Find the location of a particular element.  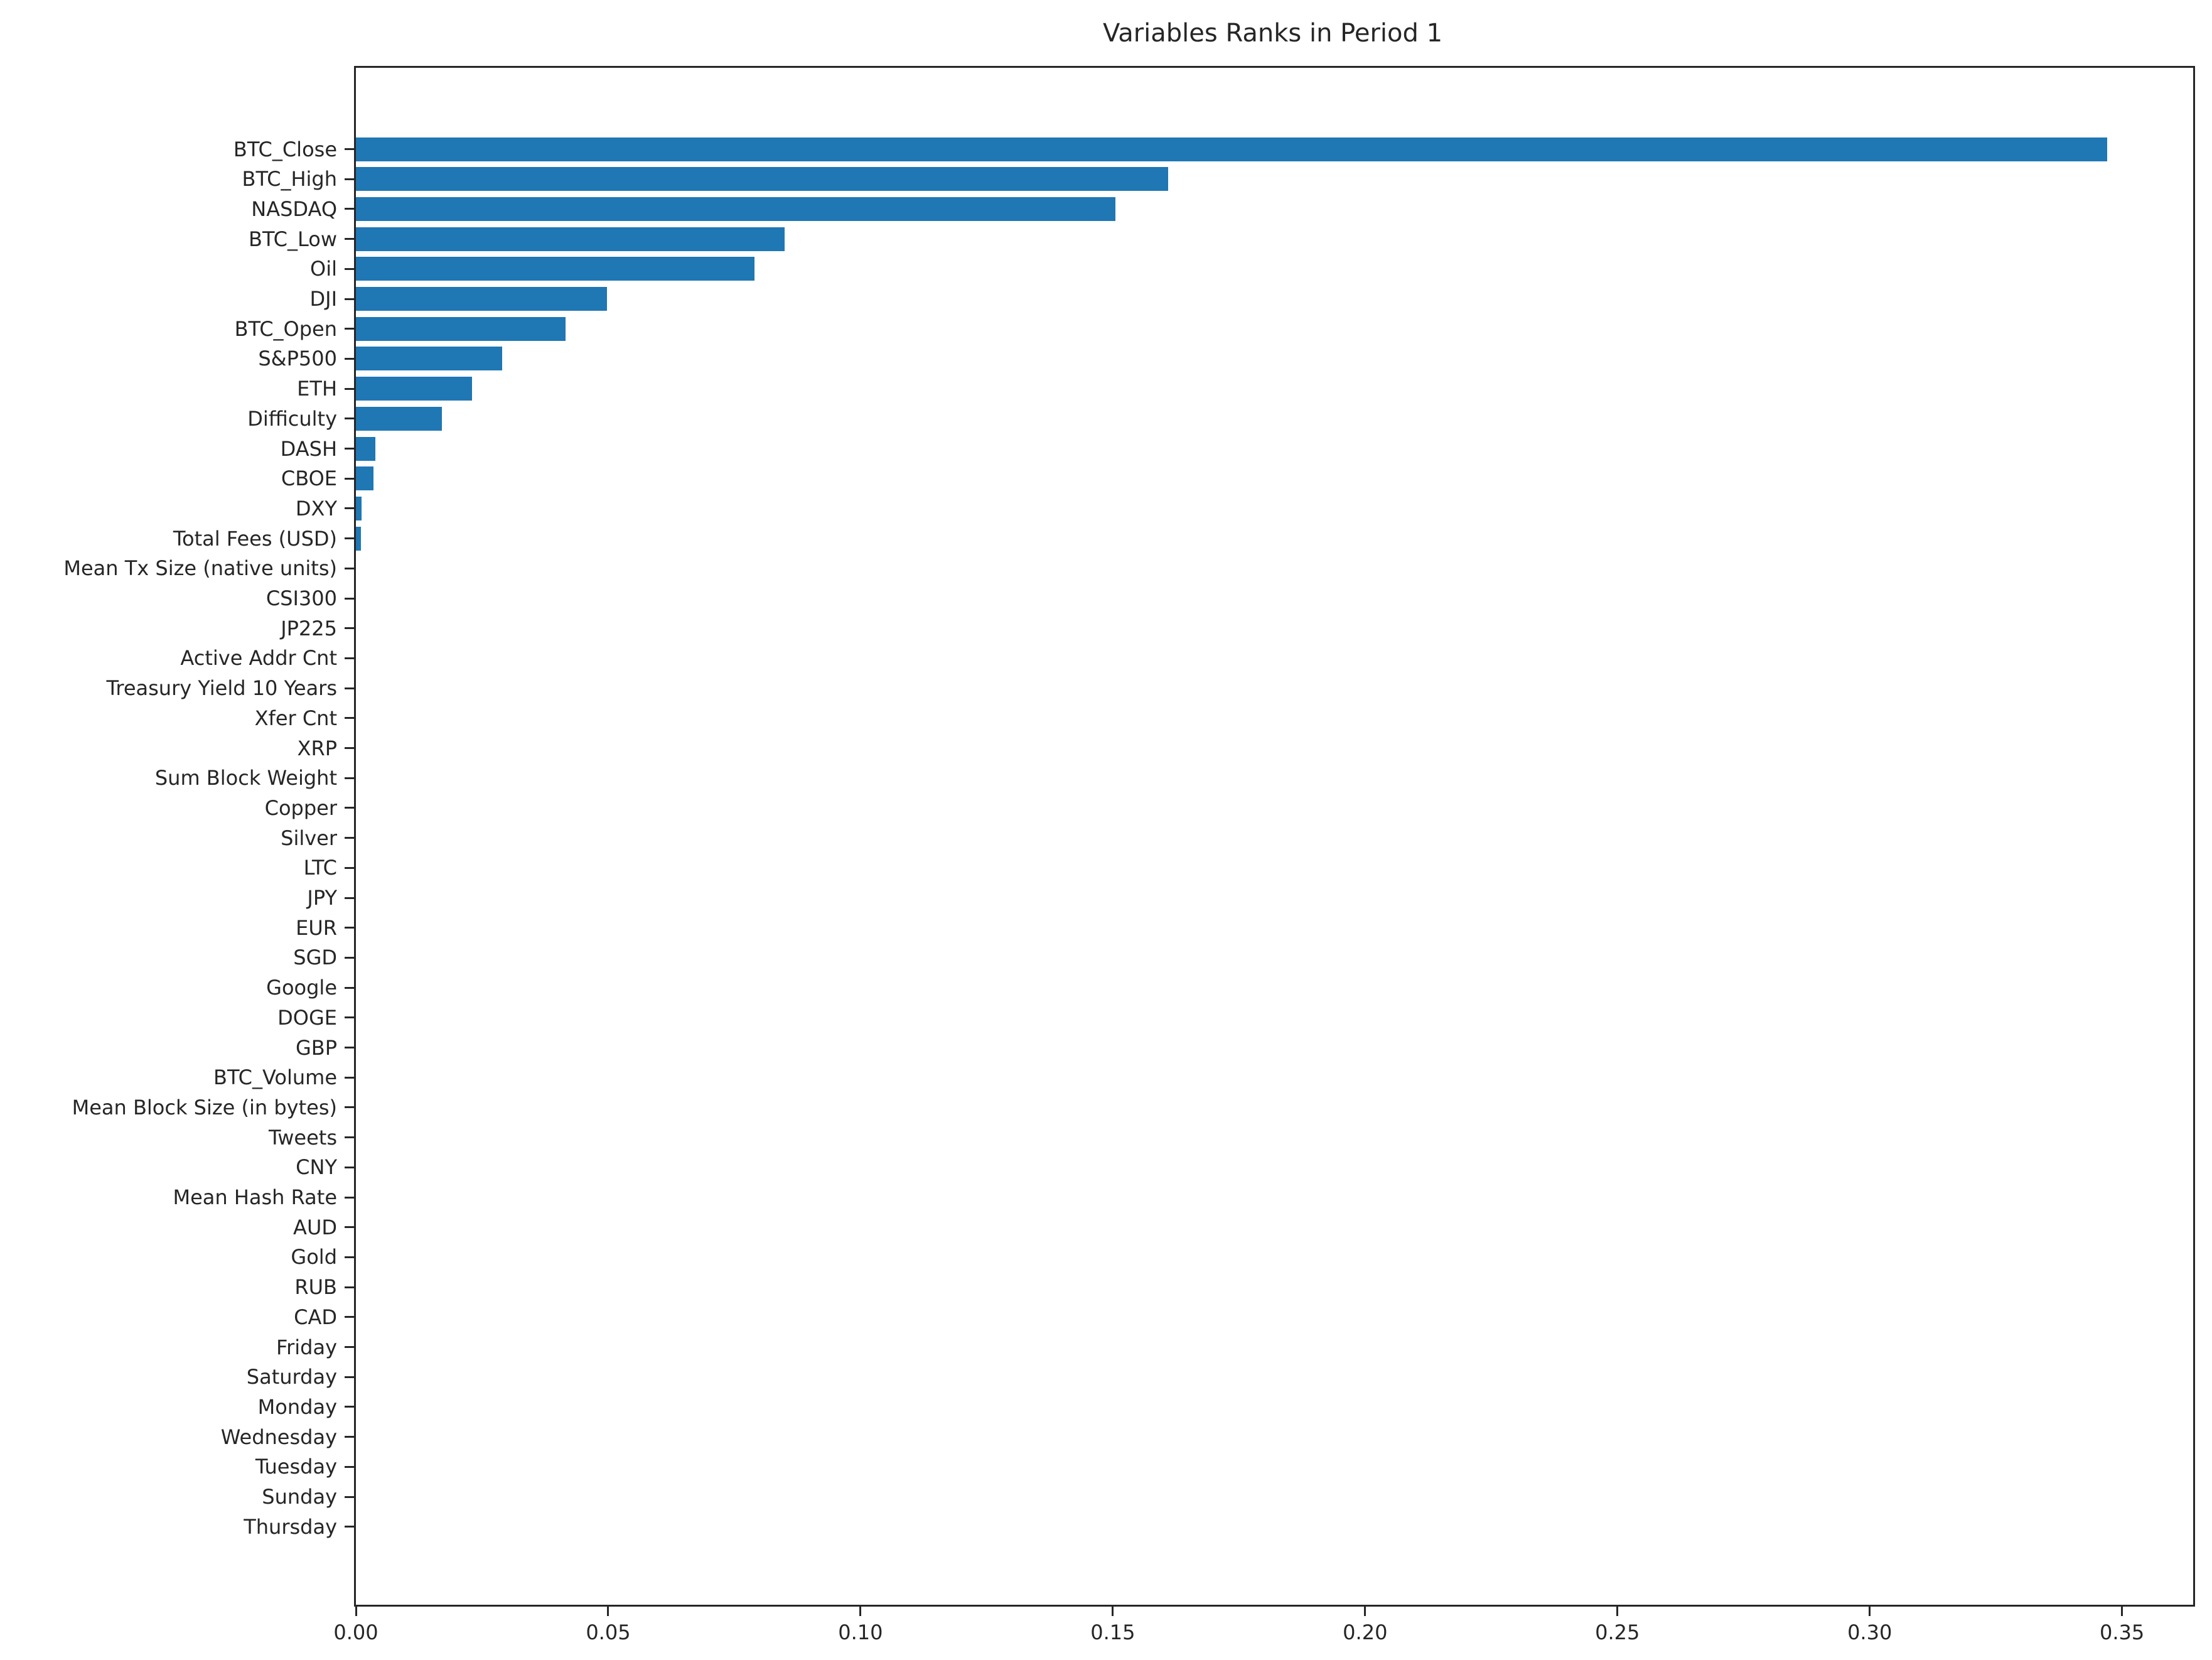

y-tick-label: CBOE is located at coordinates (309, 479).